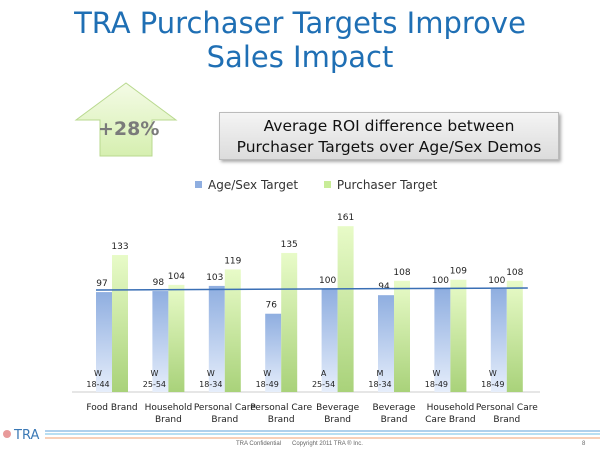 The height and width of the screenshot is (450, 600). What do you see at coordinates (159, 283) in the screenshot?
I see `data-label-age-sex: 98` at bounding box center [159, 283].